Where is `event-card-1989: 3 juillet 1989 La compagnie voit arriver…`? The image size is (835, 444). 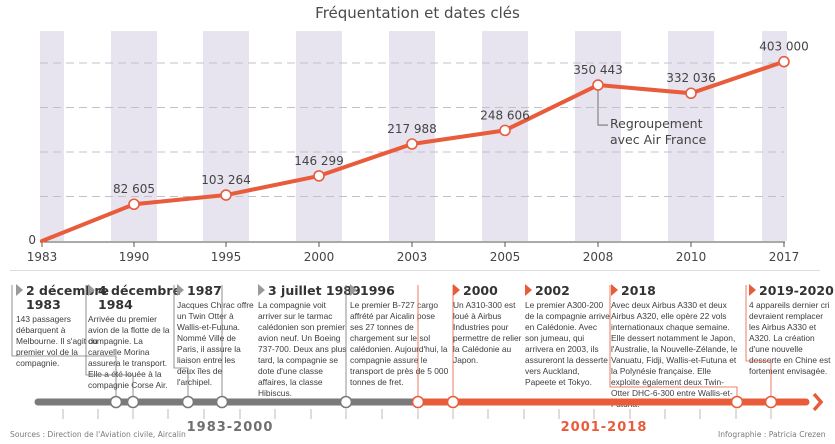
event-card-1989: 3 juillet 1989 La compagnie voit arriver… is located at coordinates (309, 341).